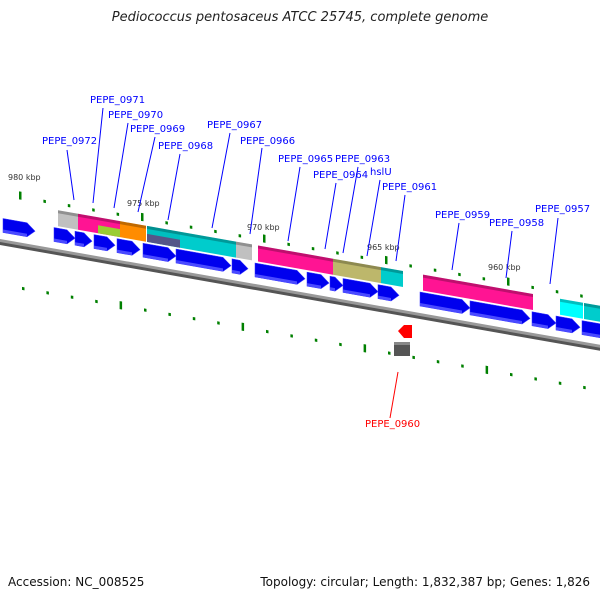  What do you see at coordinates (562, 209) in the screenshot?
I see `gene-label: PEPE_0957` at bounding box center [562, 209].